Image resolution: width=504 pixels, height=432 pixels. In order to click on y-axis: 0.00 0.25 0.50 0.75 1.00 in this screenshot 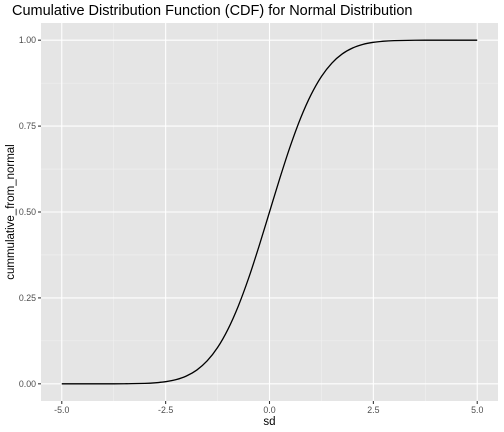, I will do `click(30, 212)`.